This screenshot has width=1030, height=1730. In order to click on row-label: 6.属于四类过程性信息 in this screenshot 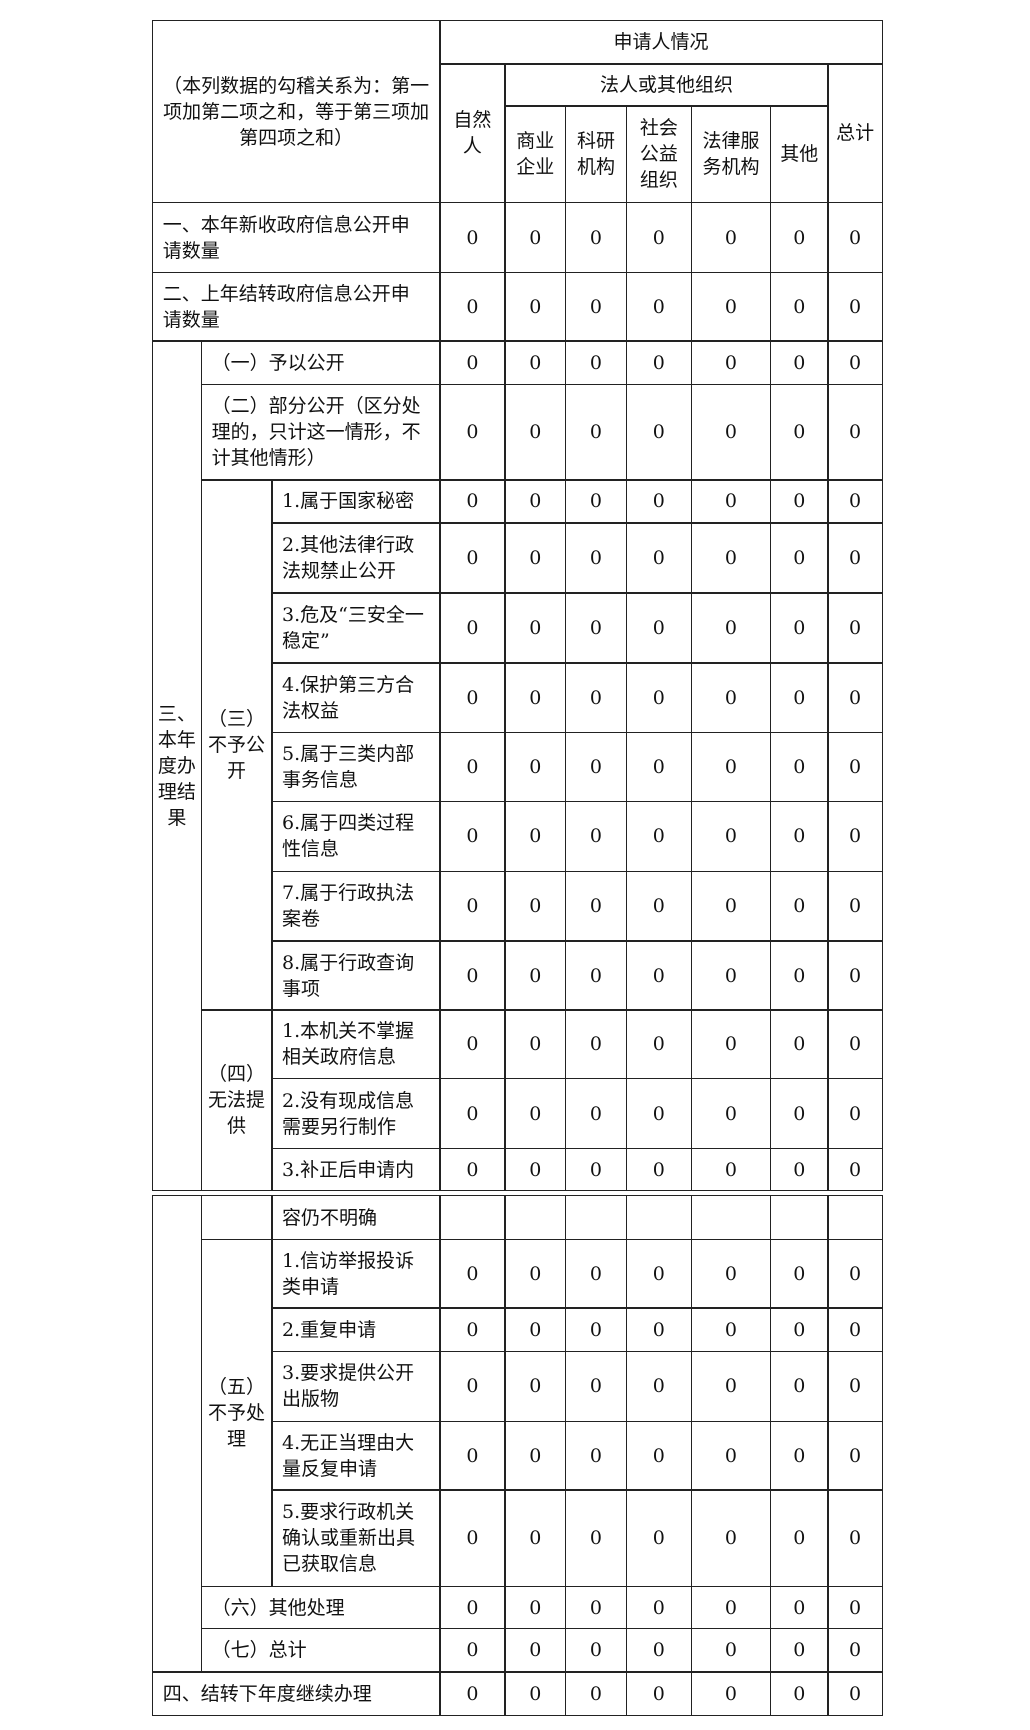, I will do `click(356, 836)`.